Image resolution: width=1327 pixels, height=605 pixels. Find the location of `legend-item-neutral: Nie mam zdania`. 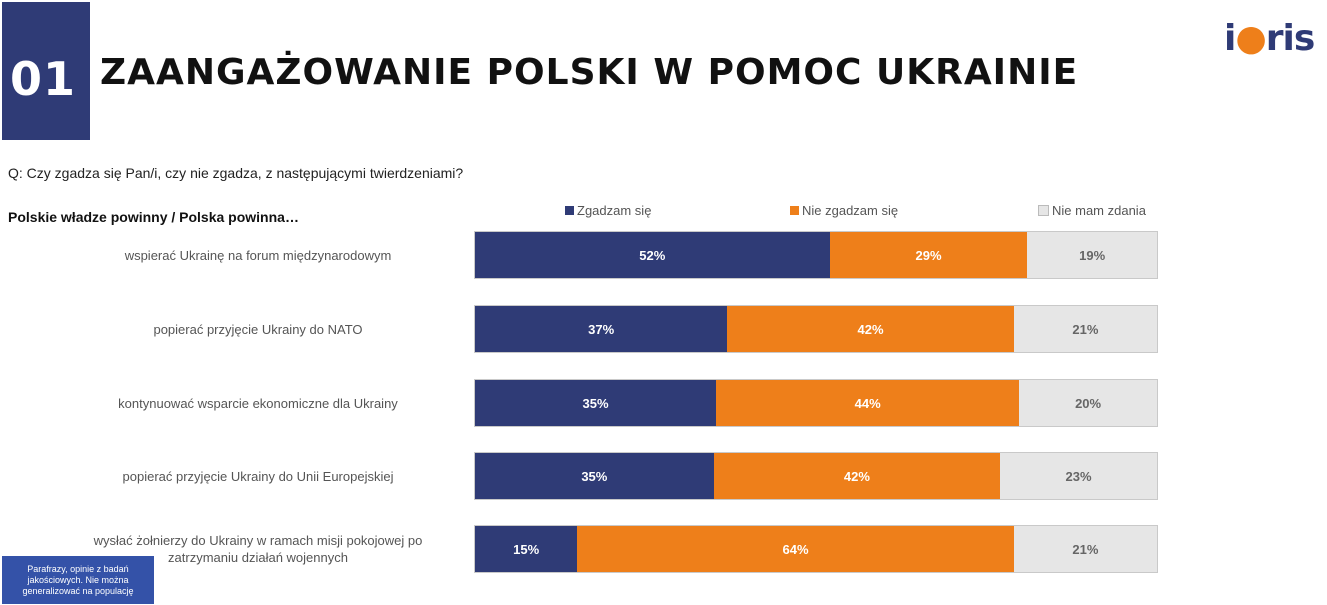

legend-item-neutral: Nie mam zdania is located at coordinates (1092, 210).